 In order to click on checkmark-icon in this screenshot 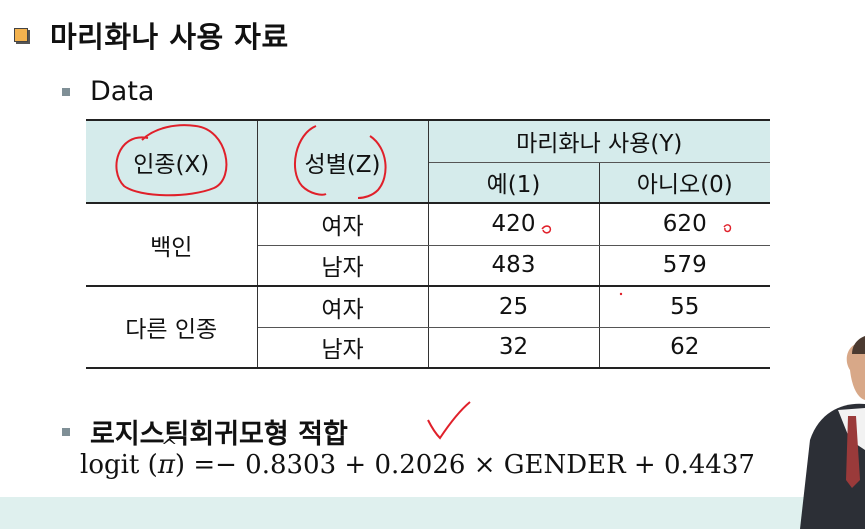, I will do `click(449, 420)`.